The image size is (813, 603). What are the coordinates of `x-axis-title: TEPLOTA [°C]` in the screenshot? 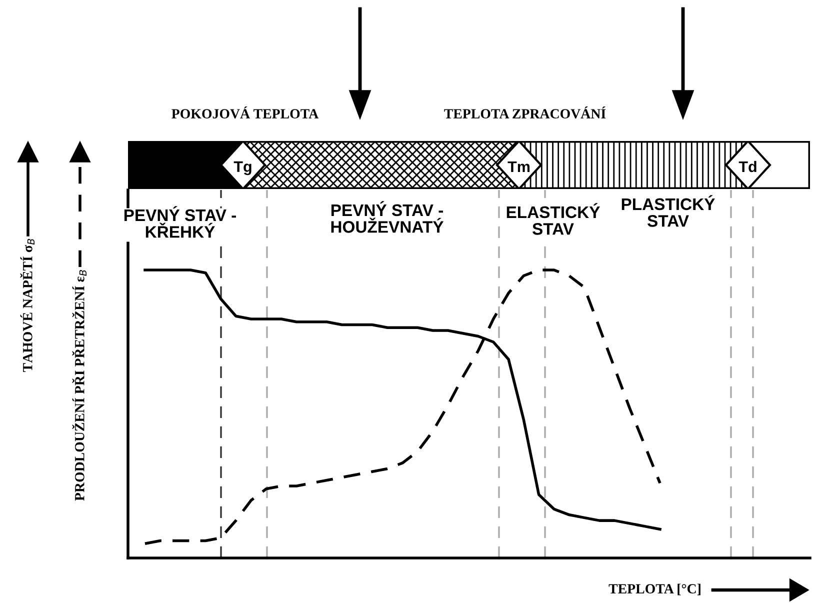 It's located at (654, 590).